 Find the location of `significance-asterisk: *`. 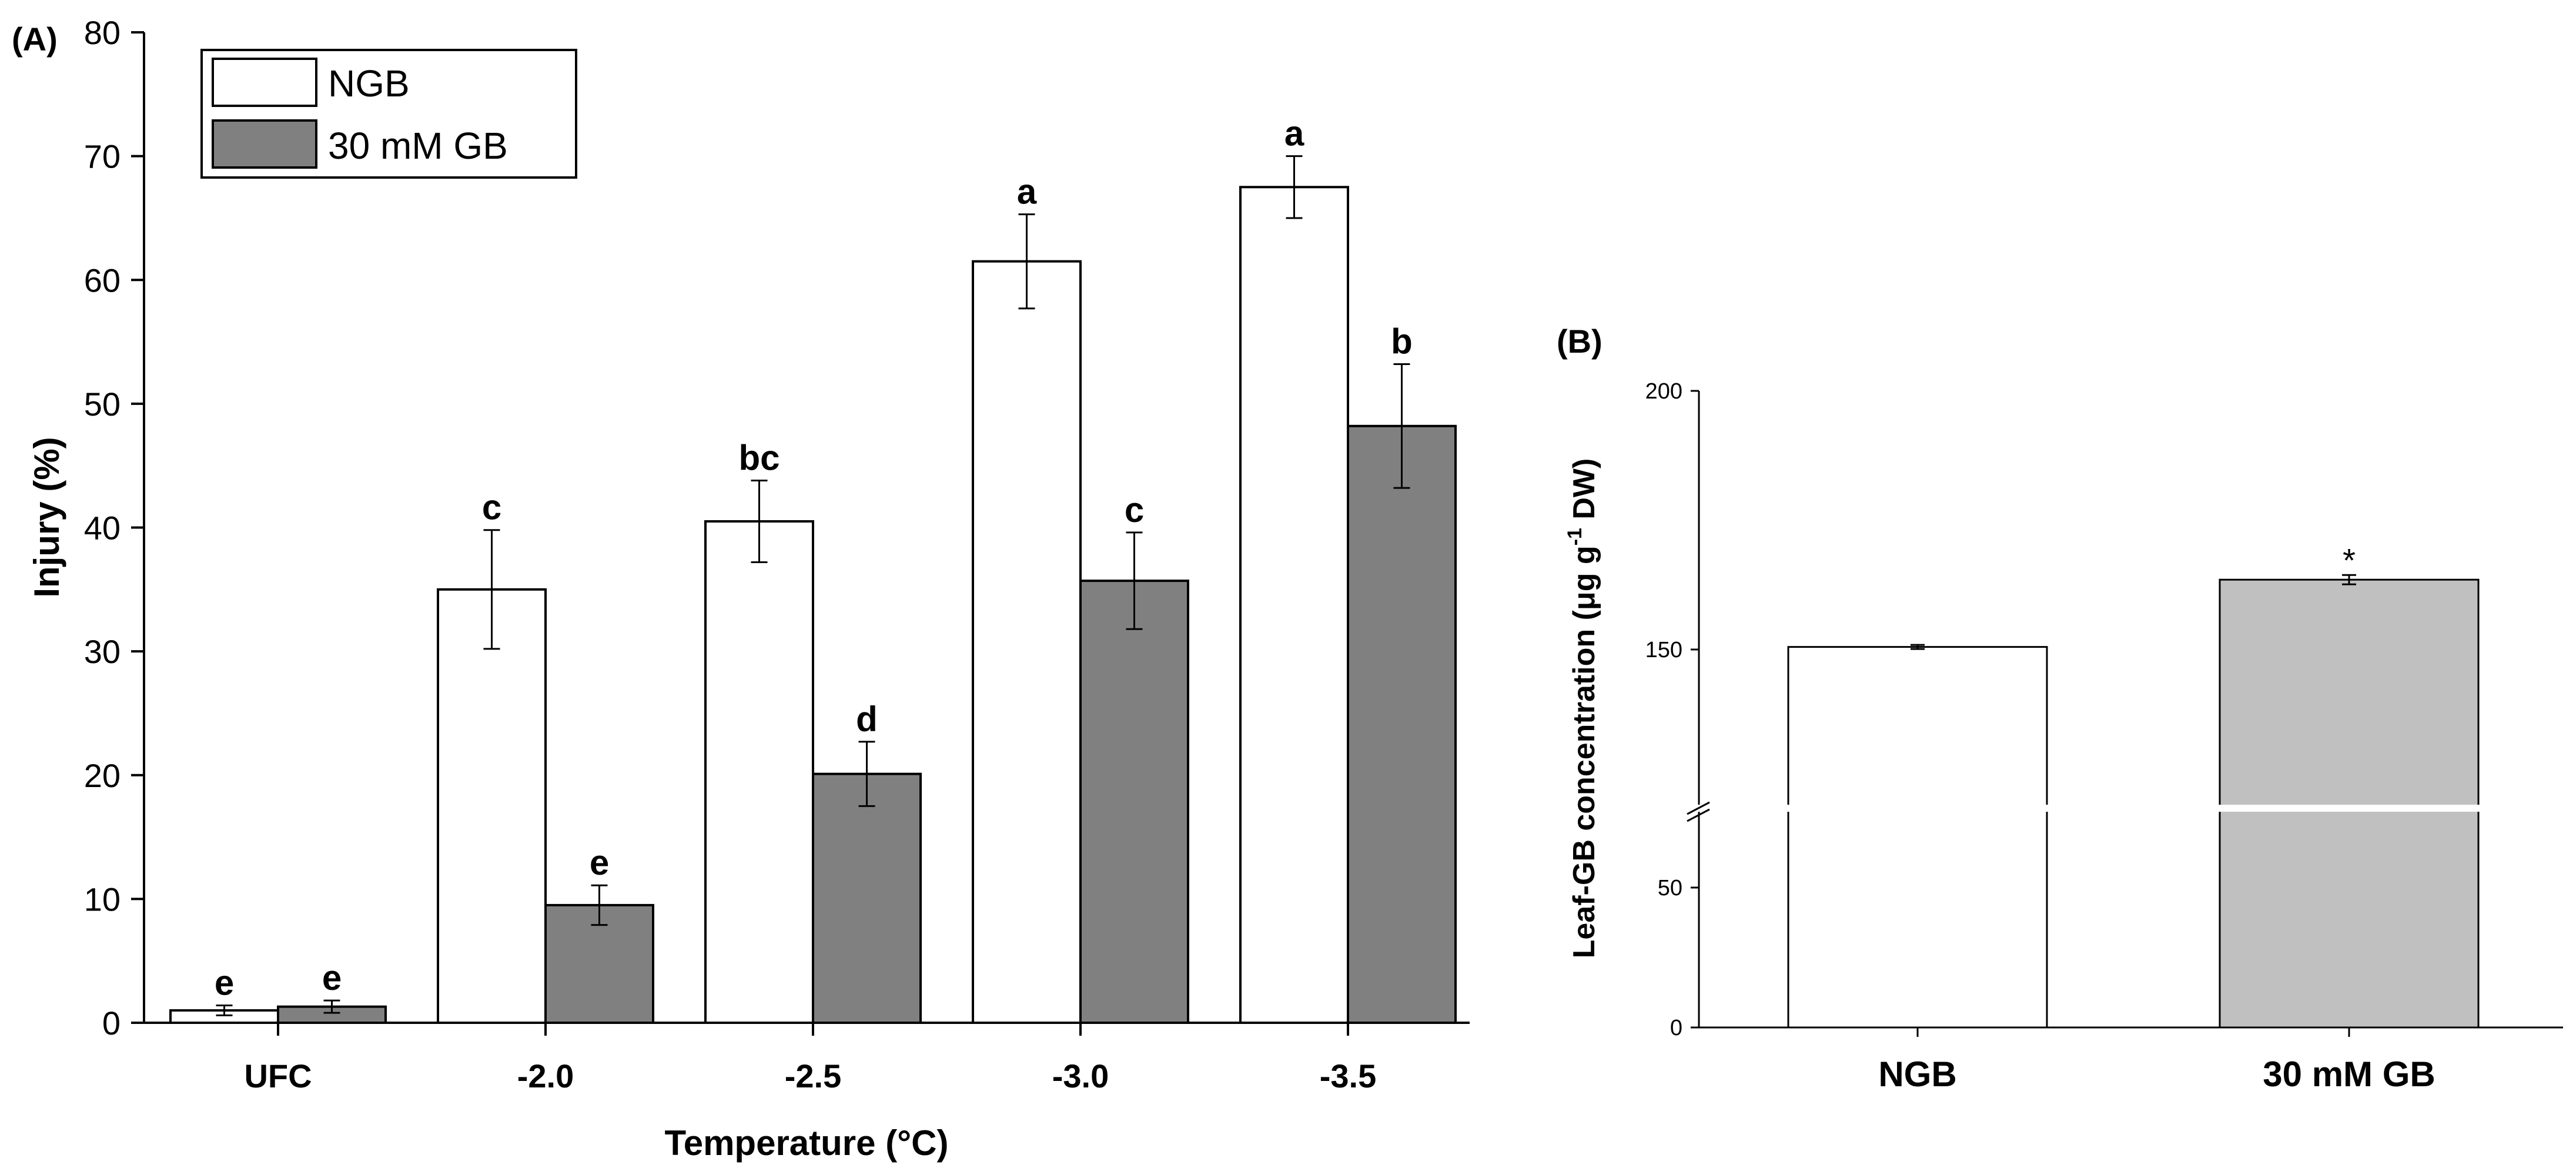

significance-asterisk: * is located at coordinates (2349, 559).